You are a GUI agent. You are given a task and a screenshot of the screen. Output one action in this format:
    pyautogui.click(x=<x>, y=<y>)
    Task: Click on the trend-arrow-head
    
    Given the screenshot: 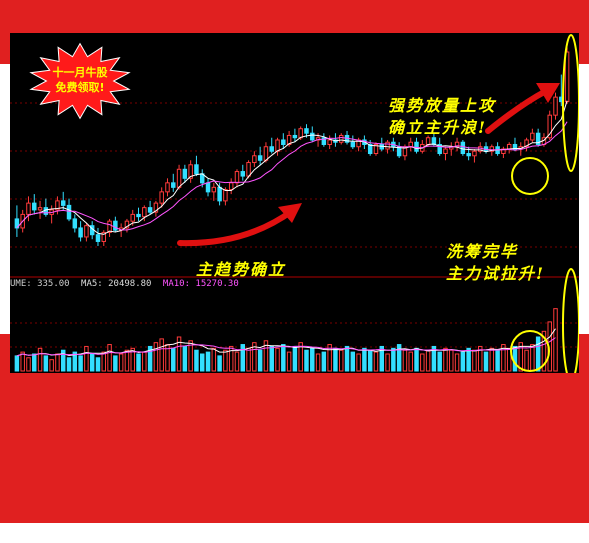 What is the action you would take?
    pyautogui.click(x=290, y=213)
    